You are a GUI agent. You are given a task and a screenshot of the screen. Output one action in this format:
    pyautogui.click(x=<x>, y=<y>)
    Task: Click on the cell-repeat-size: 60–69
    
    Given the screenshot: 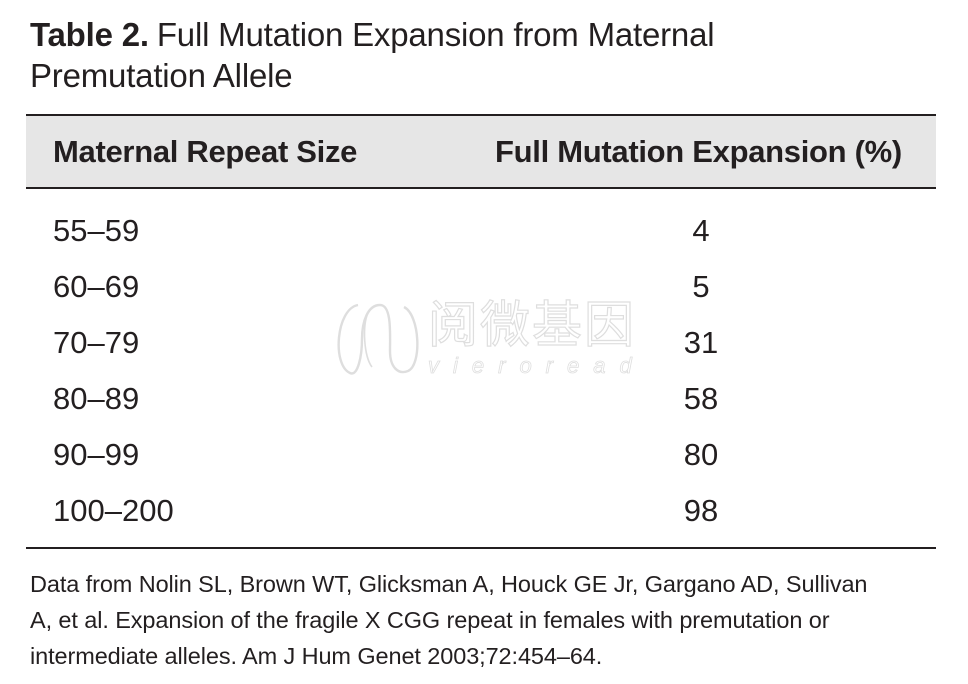 What is the action you would take?
    pyautogui.click(x=96, y=286)
    